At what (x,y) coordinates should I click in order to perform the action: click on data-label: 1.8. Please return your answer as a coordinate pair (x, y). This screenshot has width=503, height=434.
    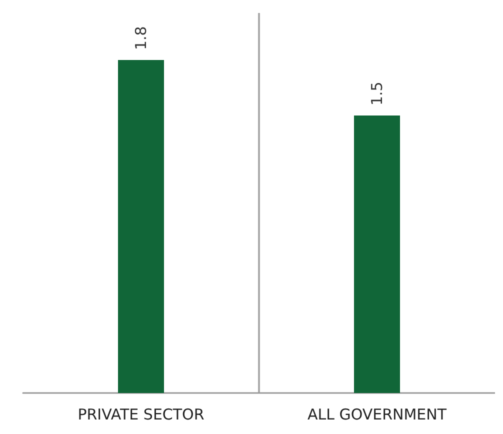
    Looking at the image, I should click on (141, 38).